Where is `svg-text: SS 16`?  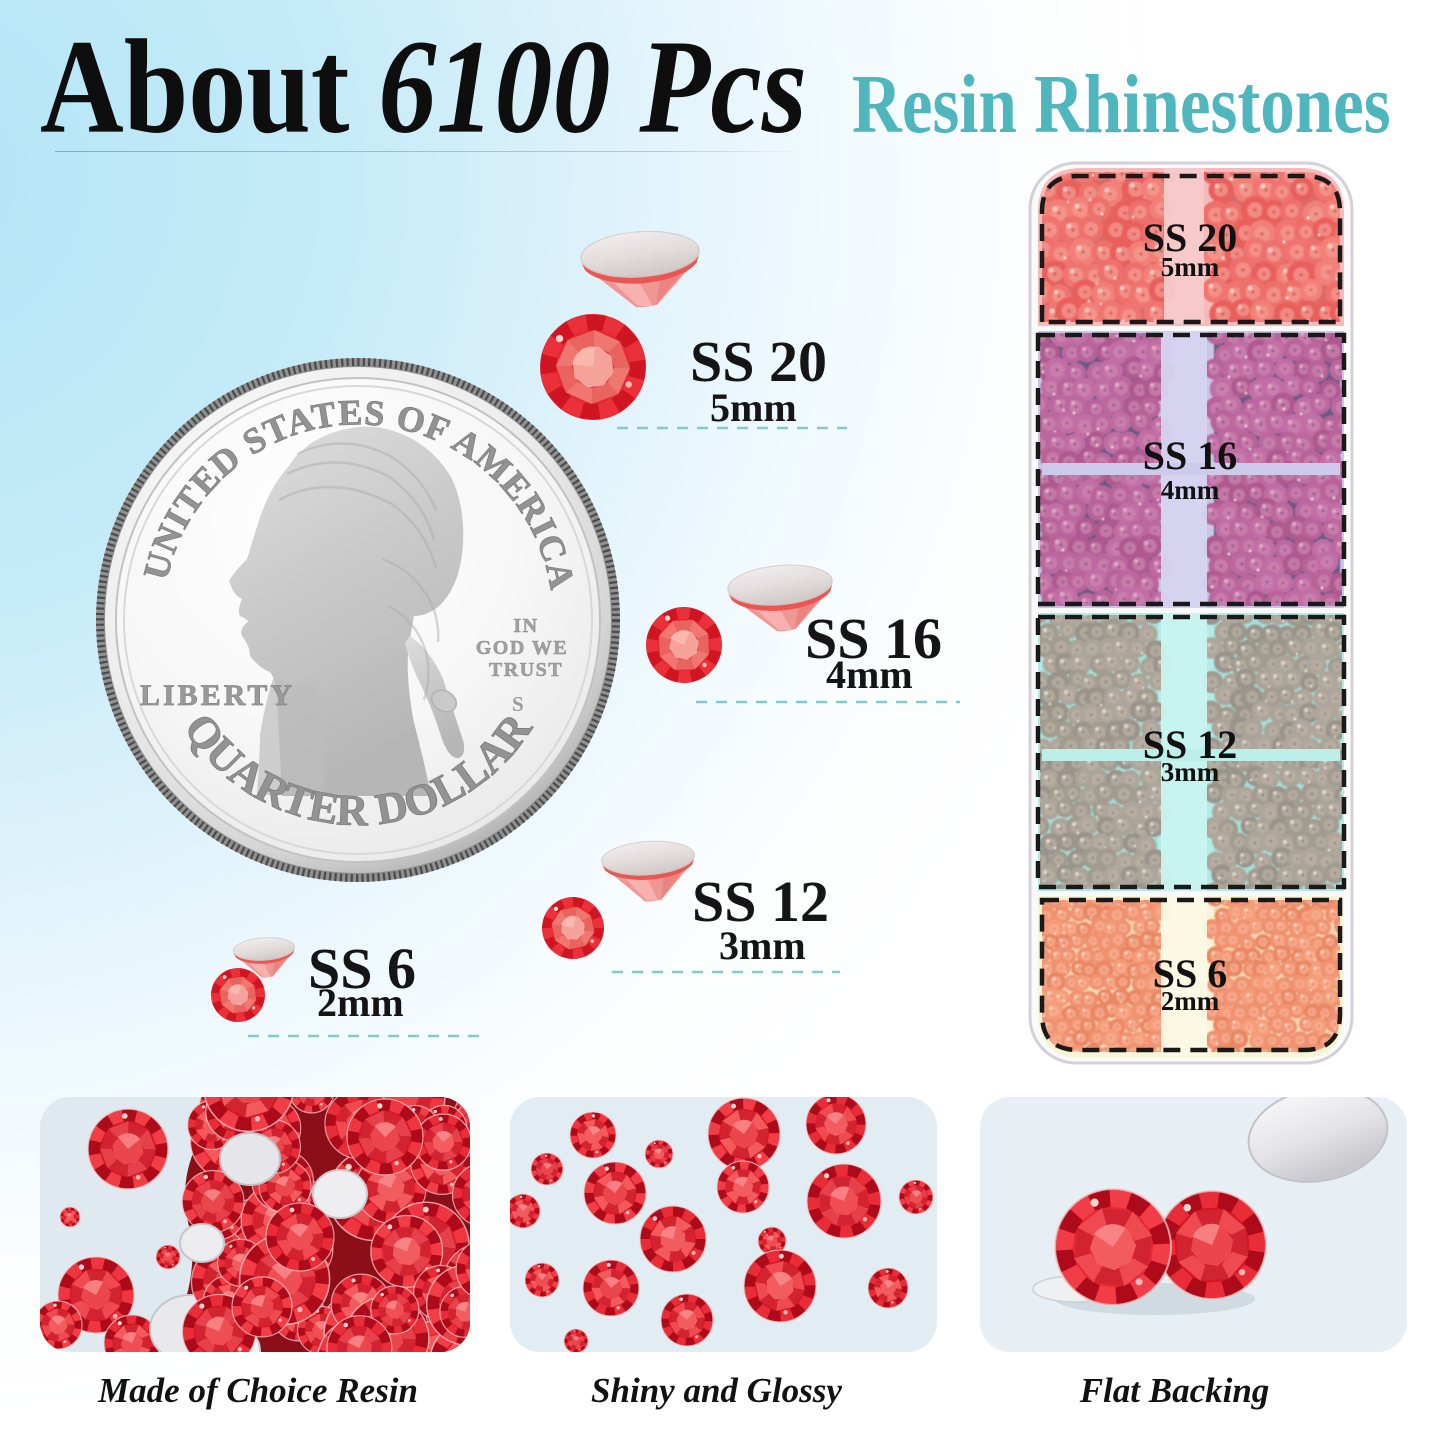
svg-text: SS 16 is located at coordinates (1190, 455).